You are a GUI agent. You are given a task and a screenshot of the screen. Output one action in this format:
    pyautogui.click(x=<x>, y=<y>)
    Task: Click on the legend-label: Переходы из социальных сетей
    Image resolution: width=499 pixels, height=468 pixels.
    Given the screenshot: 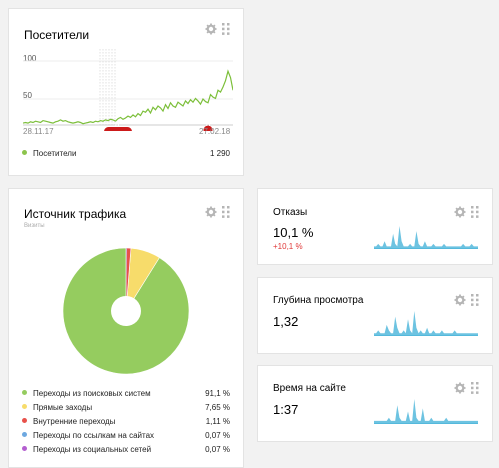 What is the action you would take?
    pyautogui.click(x=92, y=449)
    